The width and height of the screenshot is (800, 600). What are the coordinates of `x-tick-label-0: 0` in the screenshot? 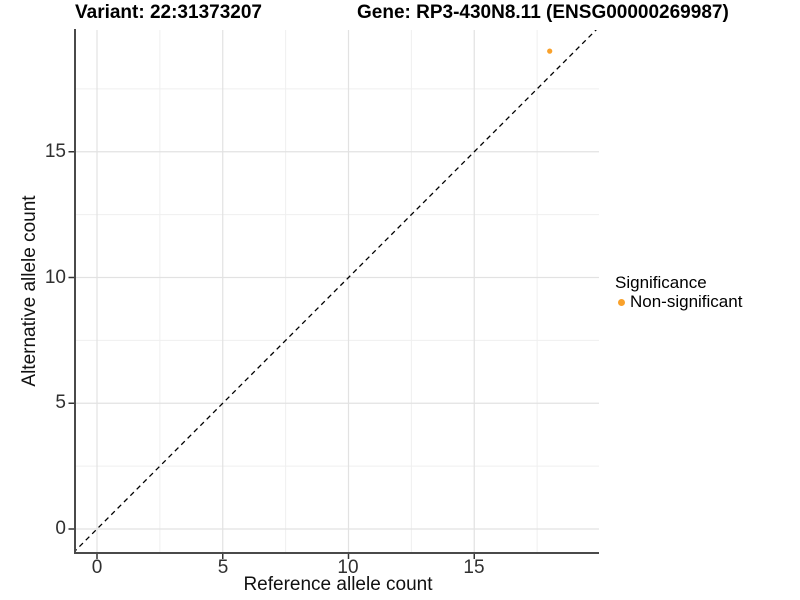 It's located at (97, 567).